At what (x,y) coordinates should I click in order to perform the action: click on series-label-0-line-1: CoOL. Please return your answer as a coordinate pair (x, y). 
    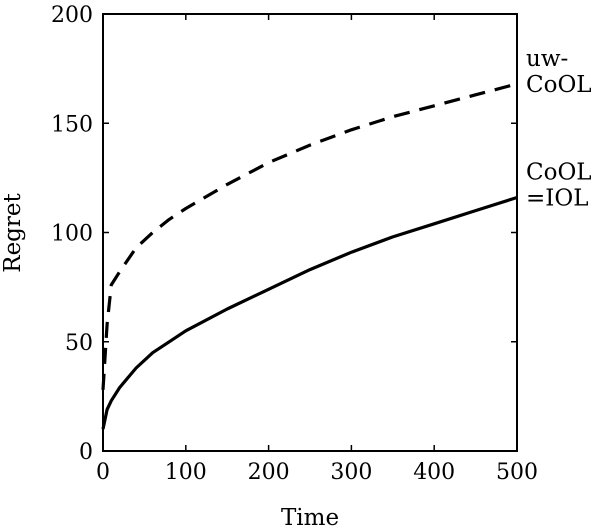
    Looking at the image, I should click on (559, 85).